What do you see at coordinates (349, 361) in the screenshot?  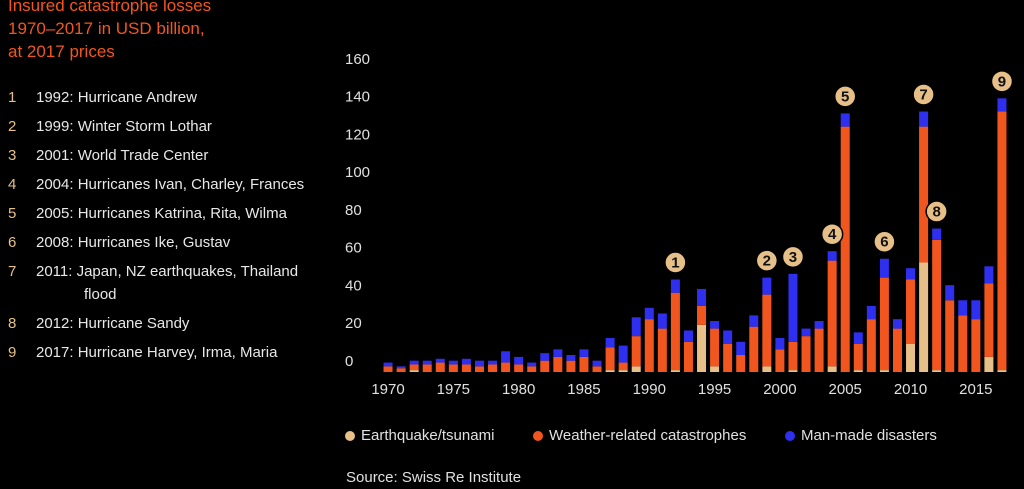 I see `y-tick-label: 0` at bounding box center [349, 361].